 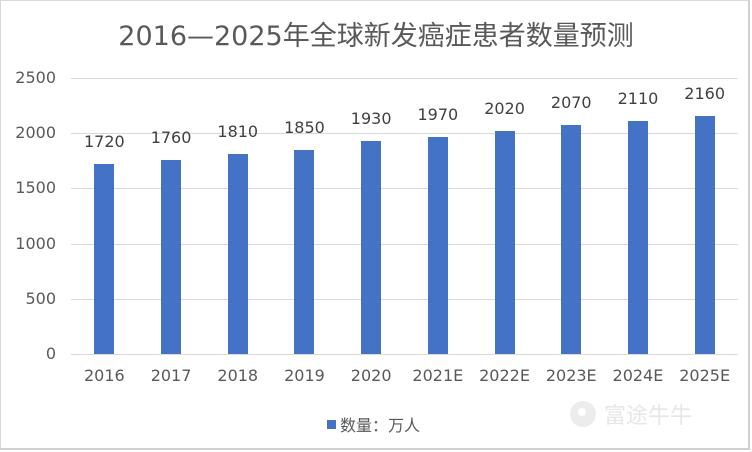 I want to click on legend: 数量：万人, so click(x=373, y=424).